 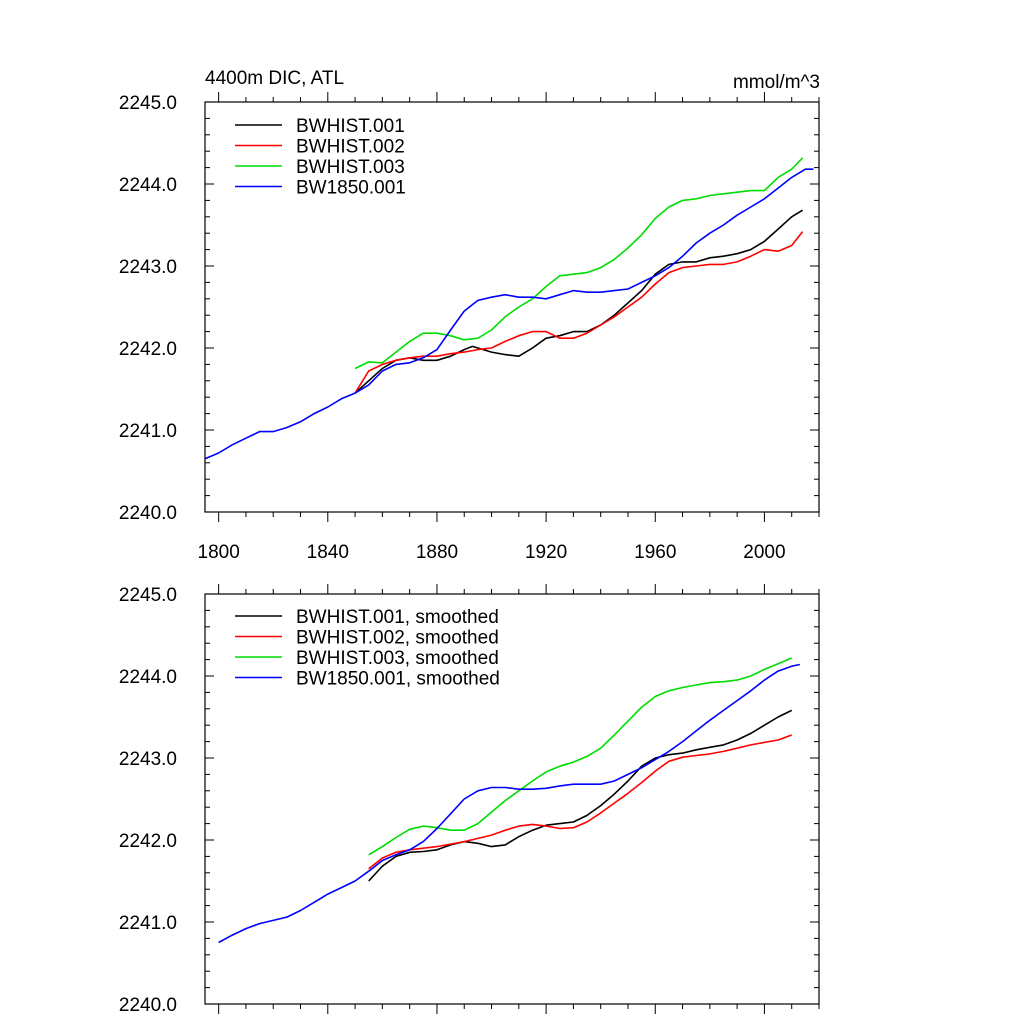 I want to click on x-tick-label: 1880, so click(x=437, y=552).